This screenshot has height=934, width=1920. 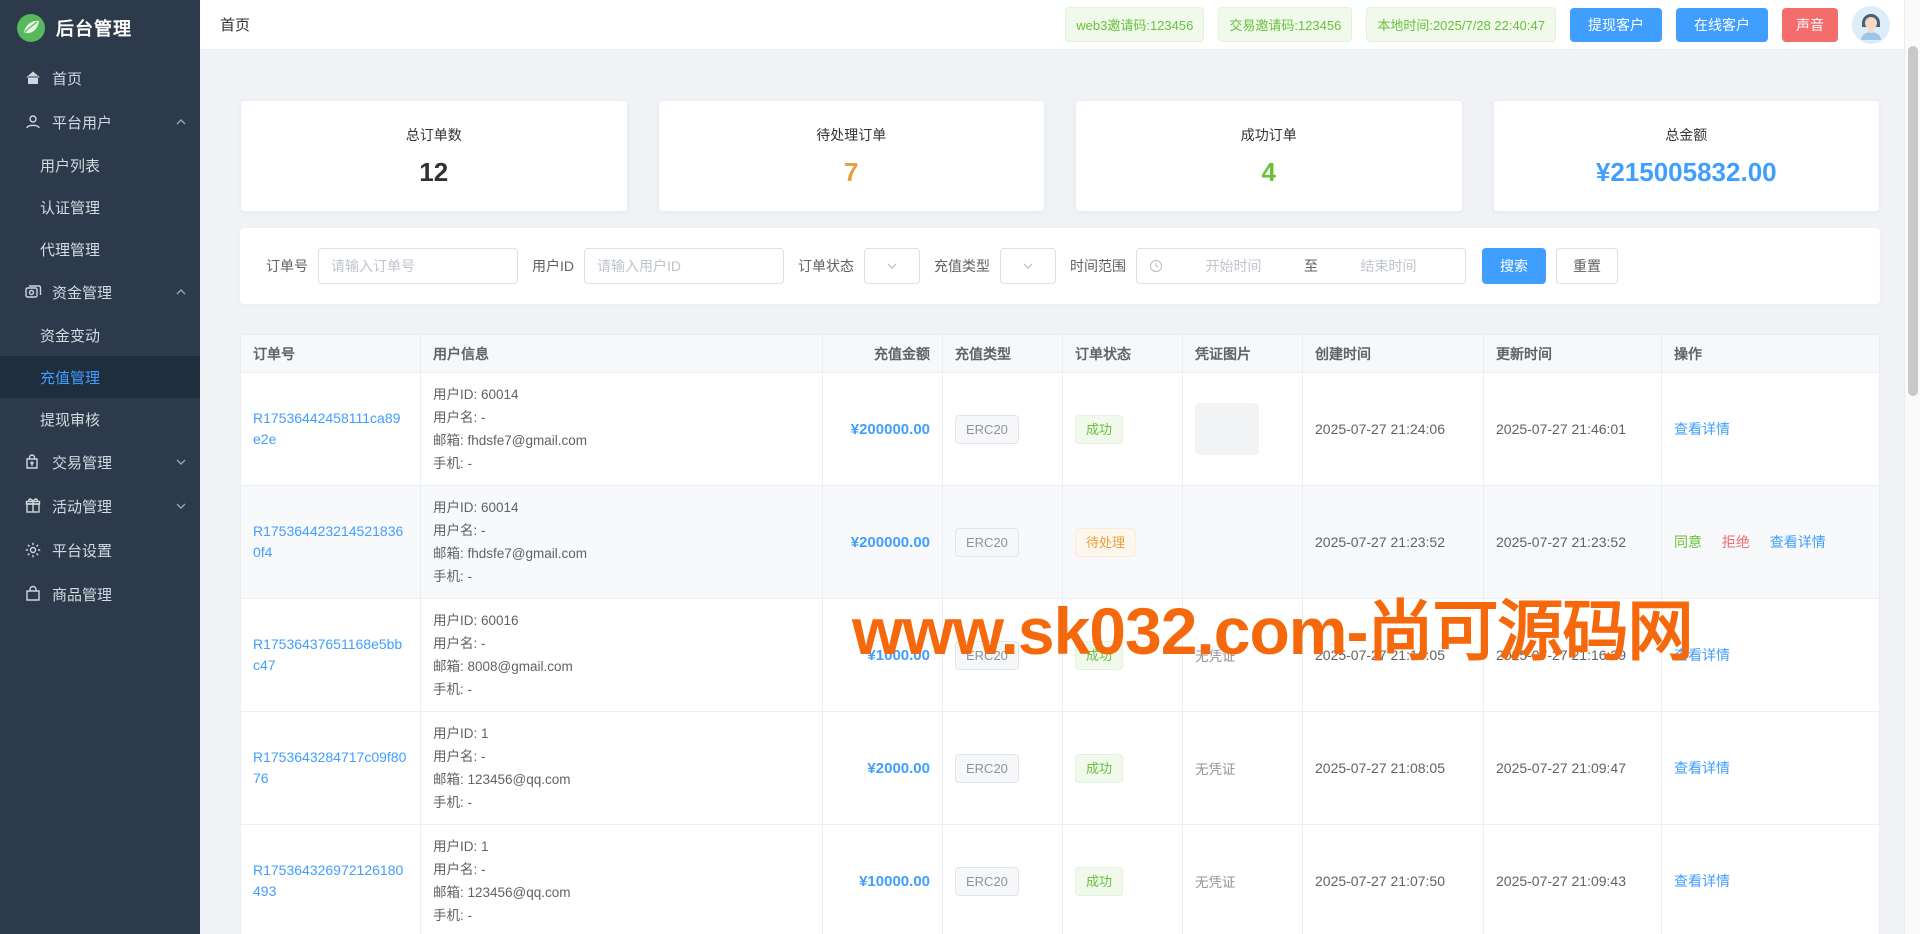 I want to click on order-id-link: R1753644232145218360f4, so click(x=328, y=541).